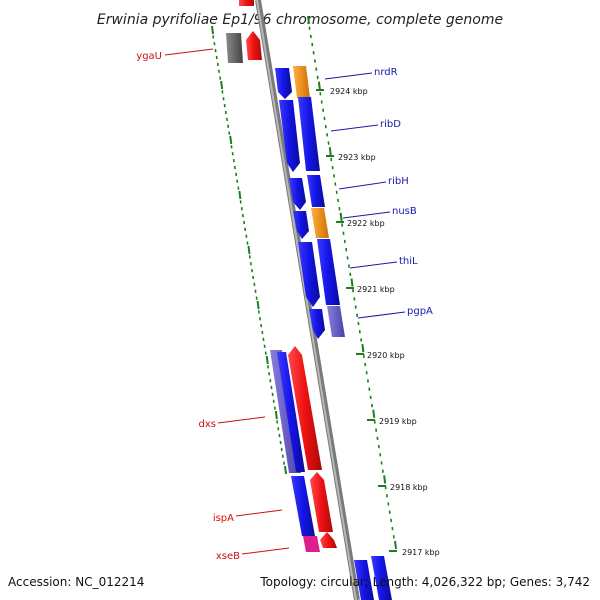 The width and height of the screenshot is (600, 600). What do you see at coordinates (354, 128) in the screenshot?
I see `leader-line-ribD` at bounding box center [354, 128].